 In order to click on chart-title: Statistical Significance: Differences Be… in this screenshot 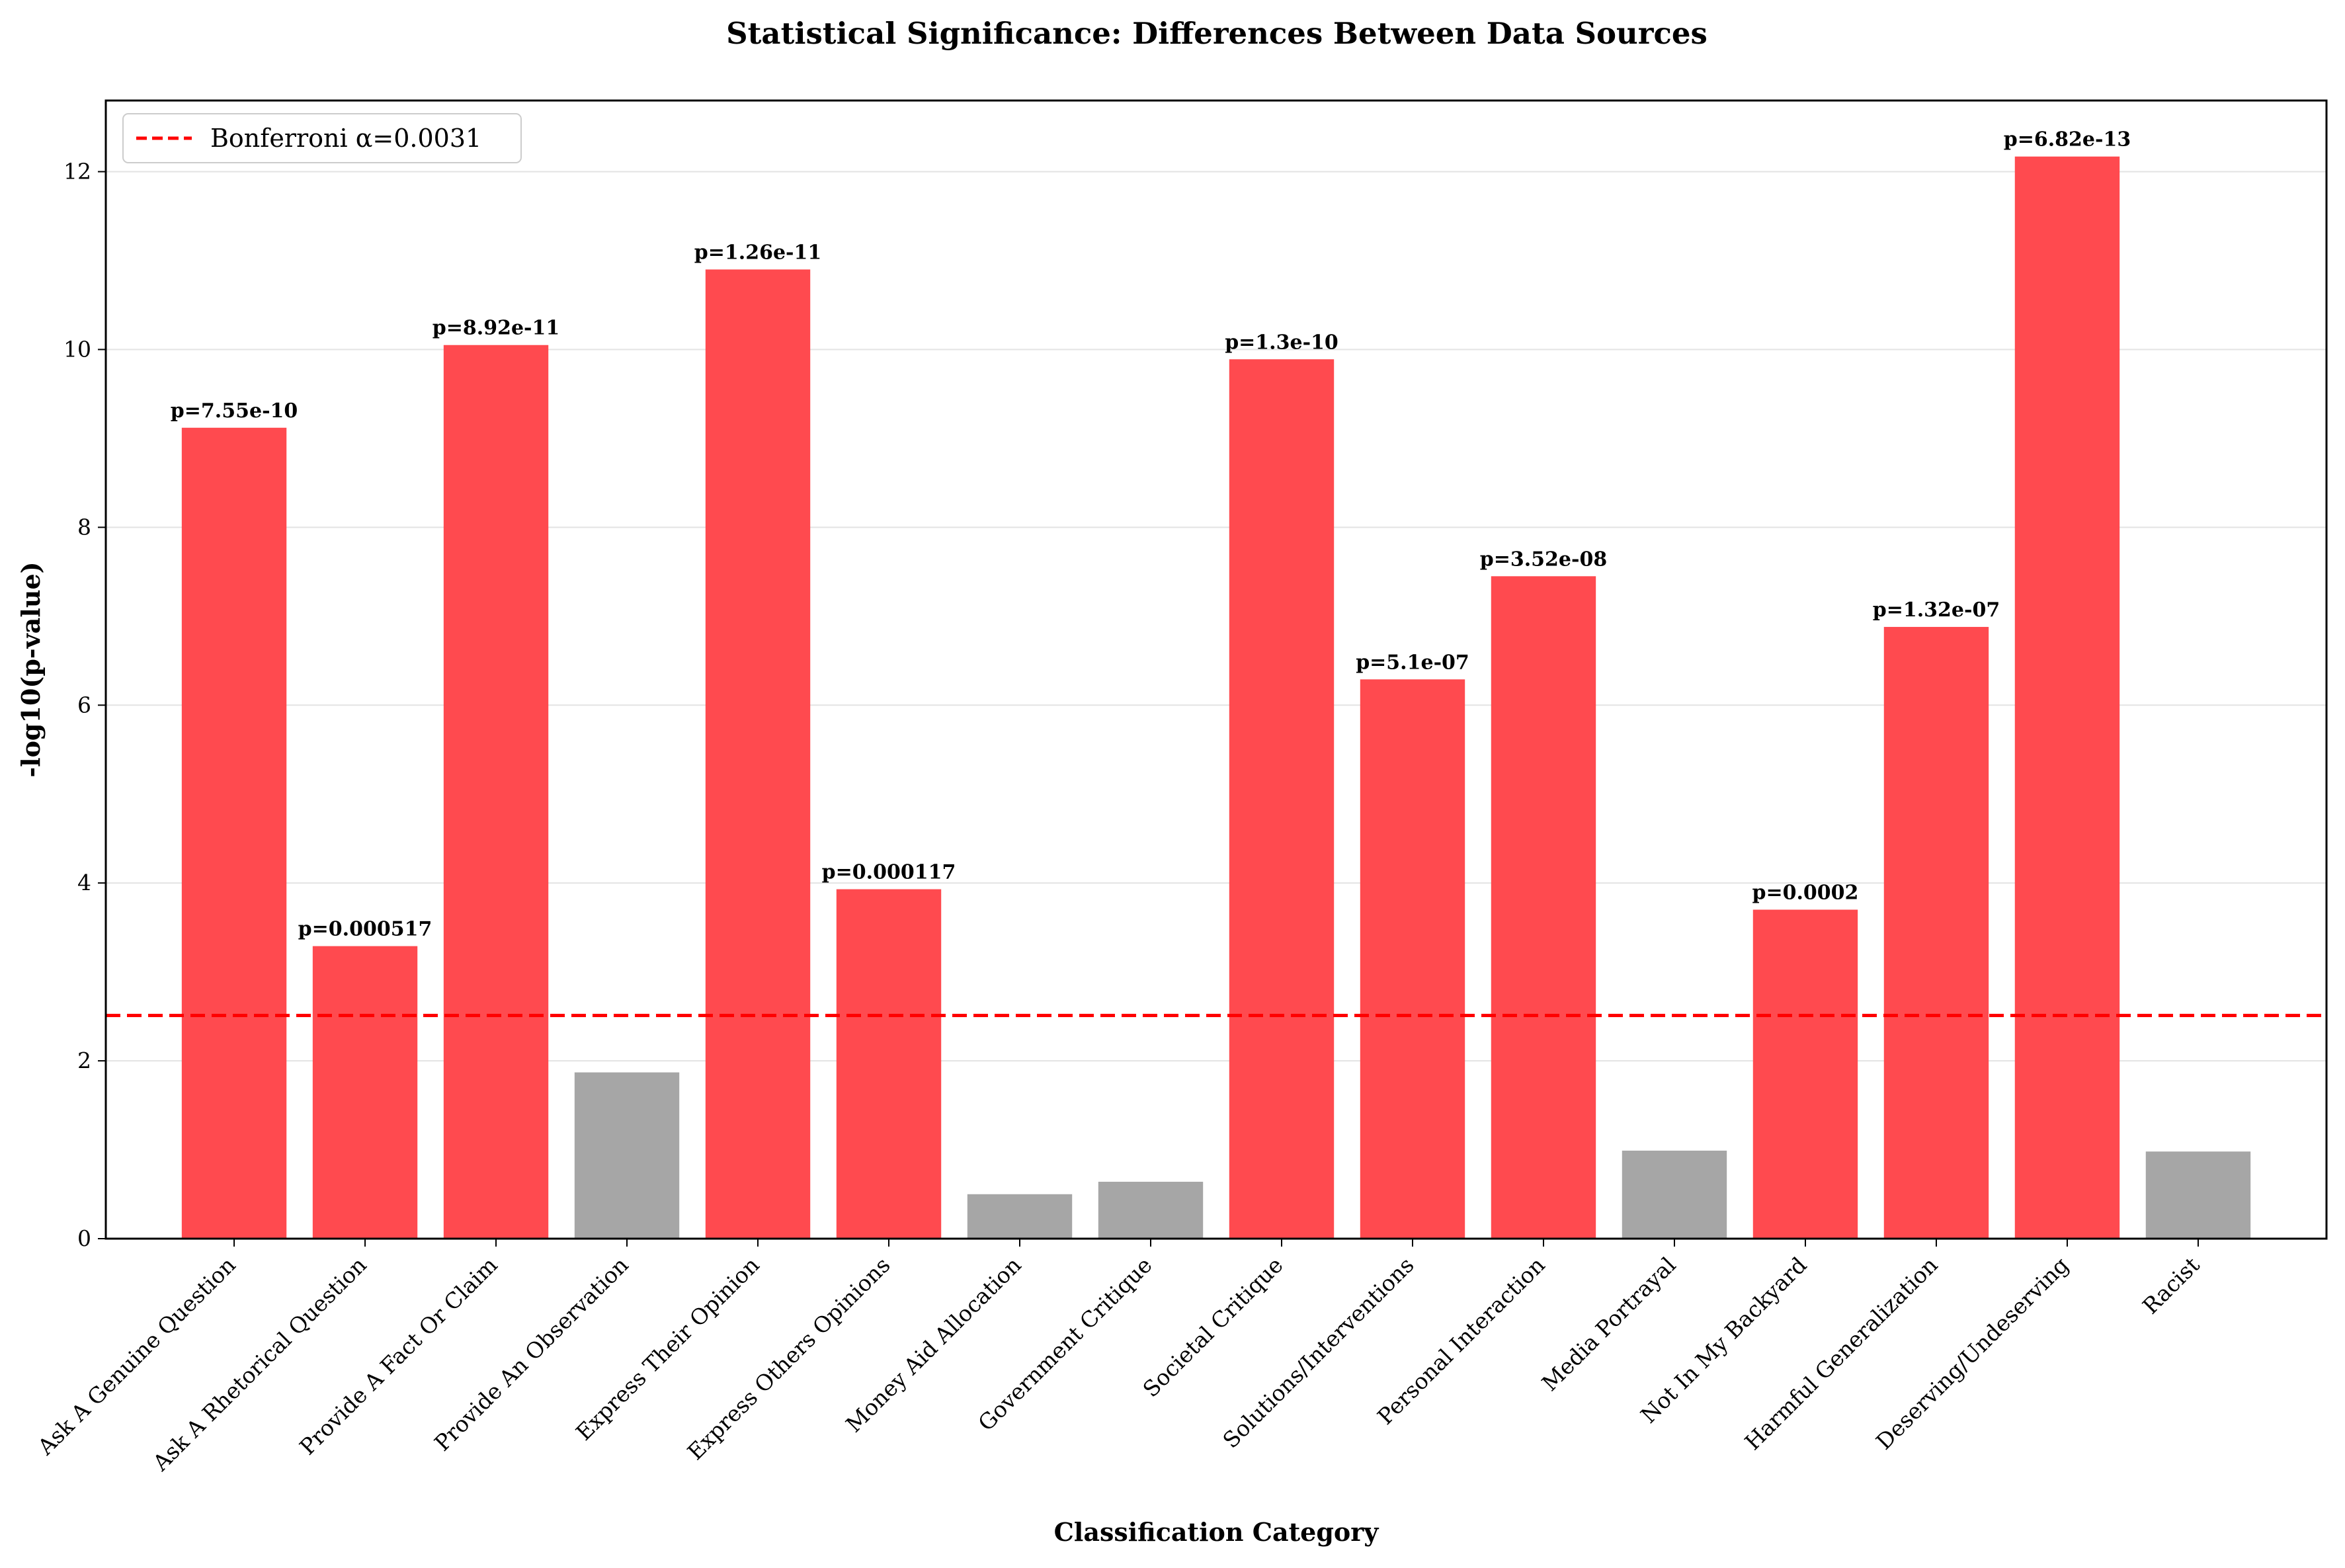, I will do `click(1216, 33)`.